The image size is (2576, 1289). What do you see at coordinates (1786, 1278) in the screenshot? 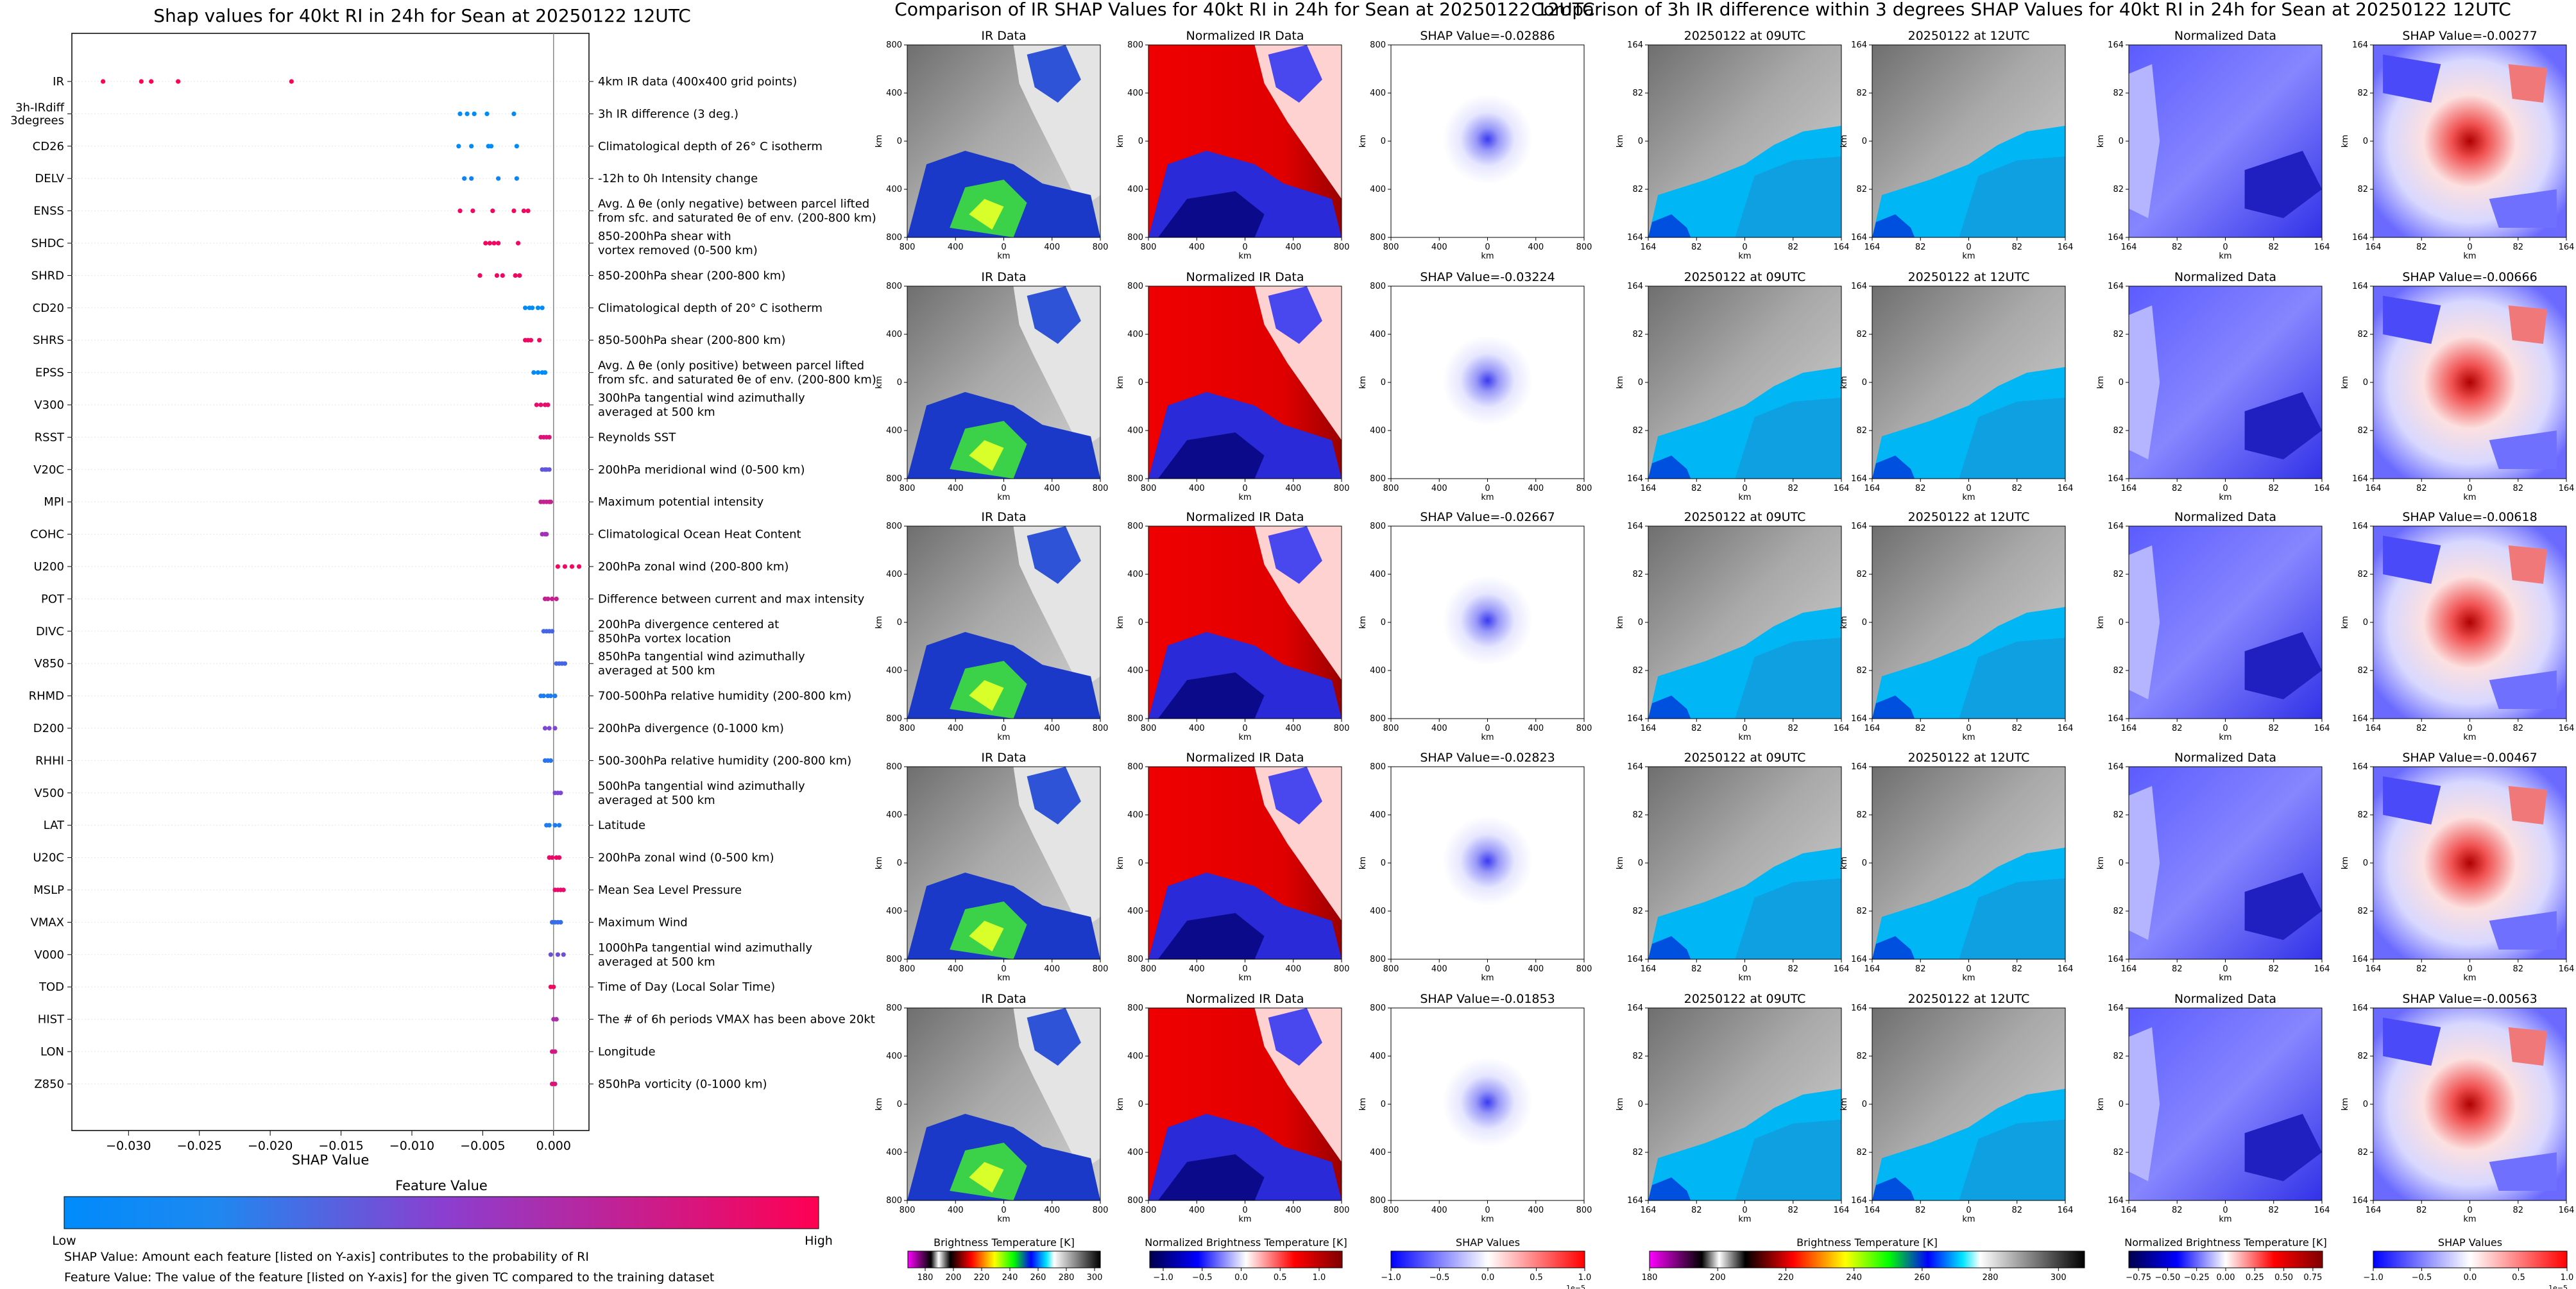
I see `colorbar-tick-label: 220` at bounding box center [1786, 1278].